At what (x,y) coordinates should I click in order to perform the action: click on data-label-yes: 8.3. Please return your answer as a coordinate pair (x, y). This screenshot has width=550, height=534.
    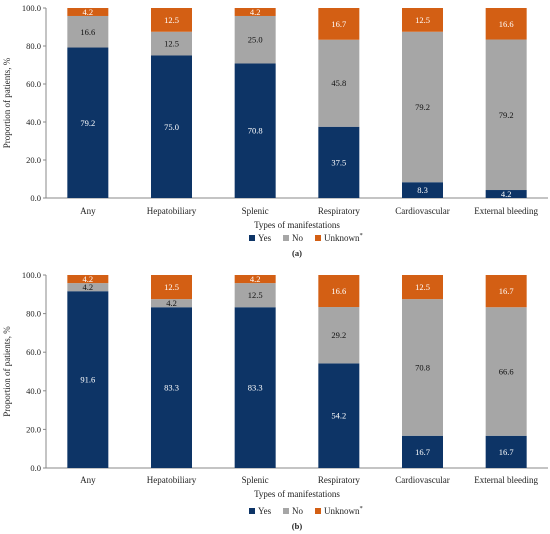
    Looking at the image, I should click on (422, 190).